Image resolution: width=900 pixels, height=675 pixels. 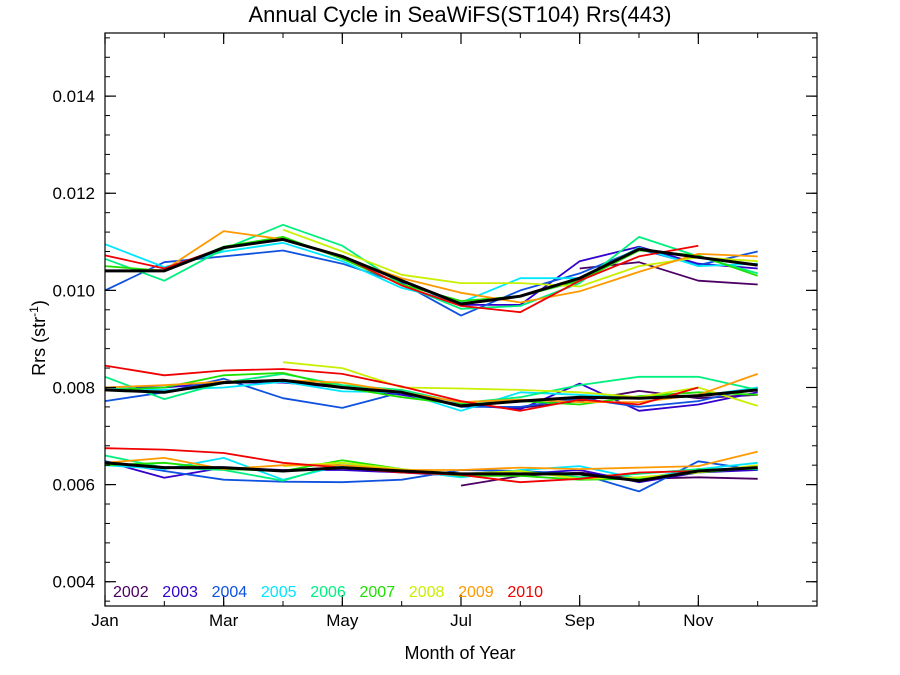 I want to click on y-tick-label: 0.014, so click(x=73, y=96).